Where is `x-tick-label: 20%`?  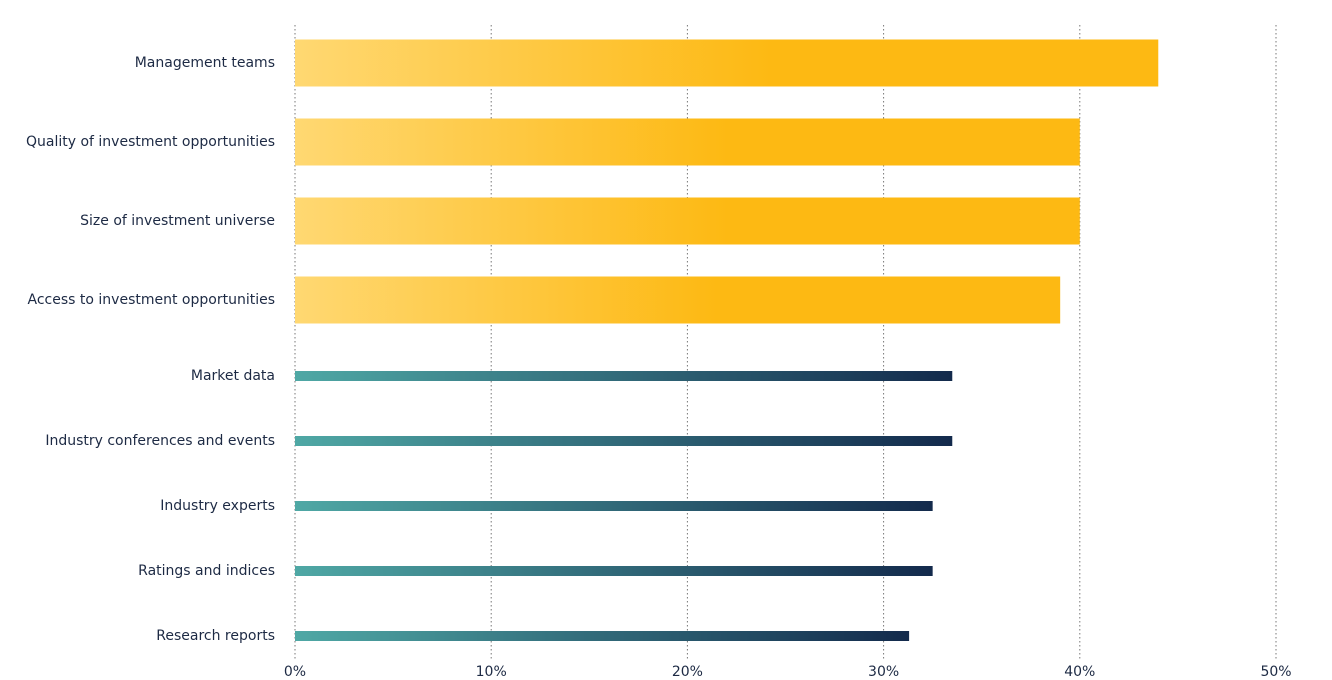 x-tick-label: 20% is located at coordinates (687, 672).